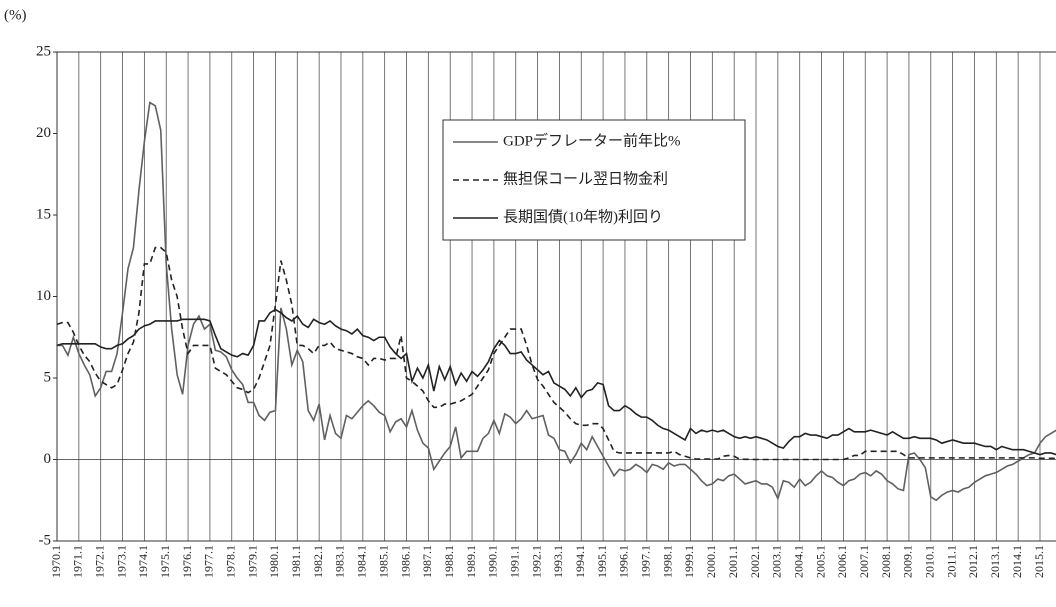 This screenshot has width=1056, height=607. I want to click on x-tick-label: 2010.1, so click(930, 561).